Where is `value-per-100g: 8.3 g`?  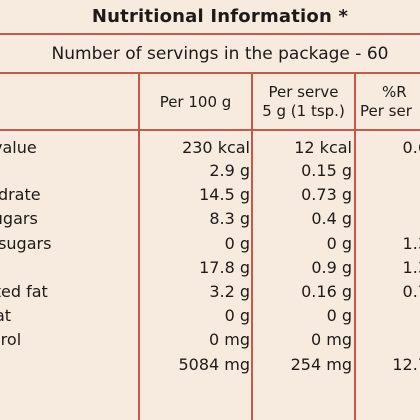 value-per-100g: 8.3 g is located at coordinates (229, 218).